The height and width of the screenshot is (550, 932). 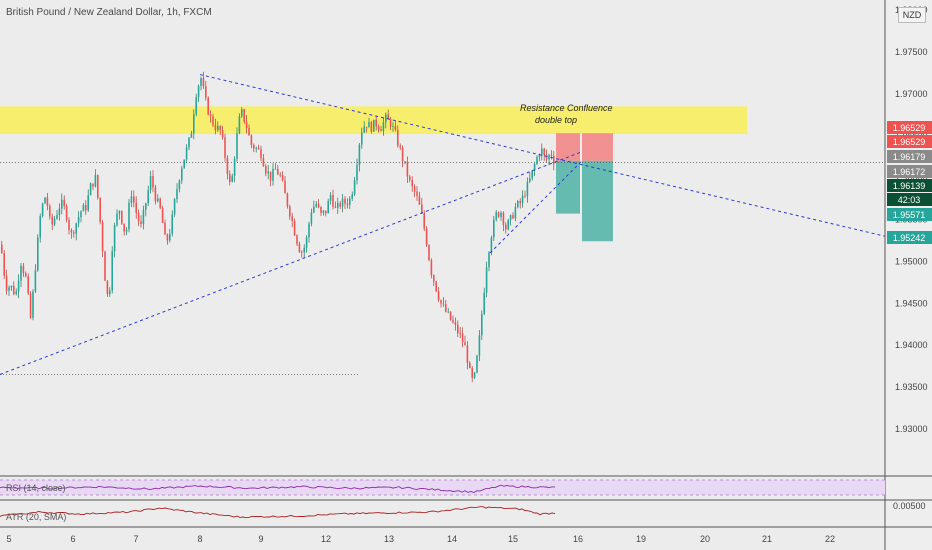 I want to click on price-label-4: 1.96139, so click(x=909, y=186).